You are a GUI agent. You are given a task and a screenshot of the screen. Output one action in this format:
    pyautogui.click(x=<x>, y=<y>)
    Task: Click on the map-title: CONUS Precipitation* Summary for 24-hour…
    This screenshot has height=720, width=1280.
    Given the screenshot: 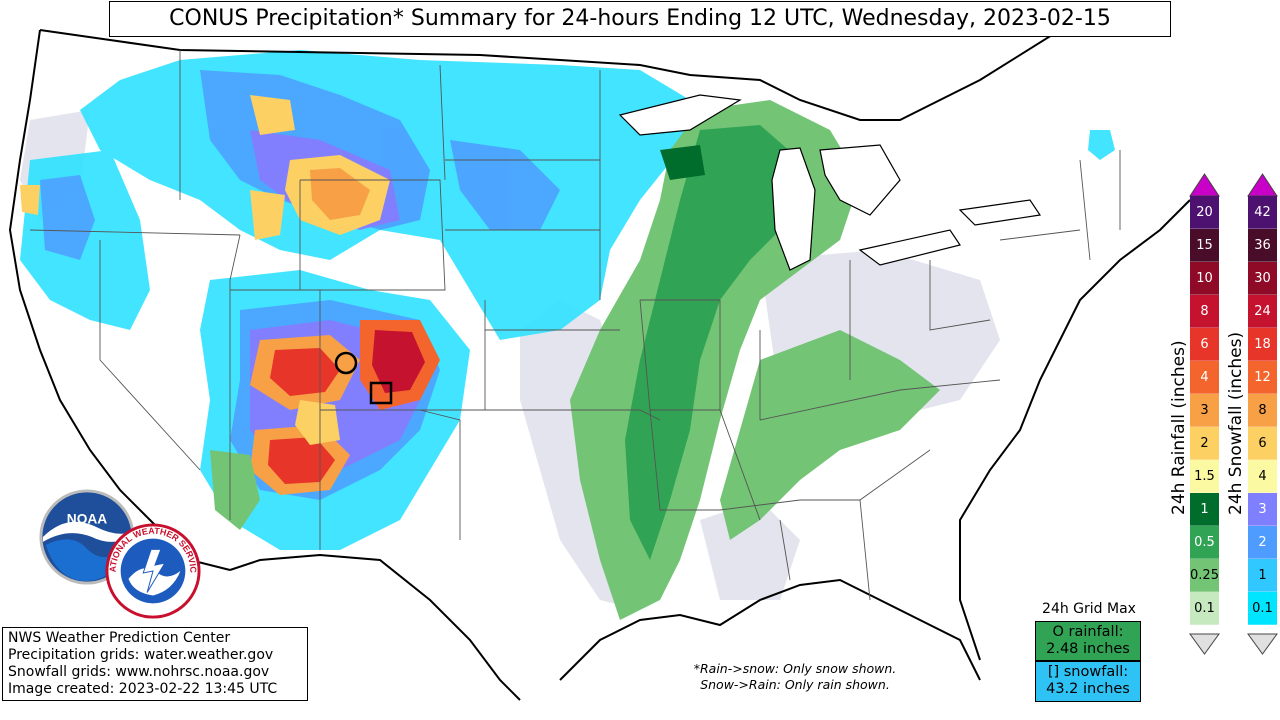 What is the action you would take?
    pyautogui.click(x=640, y=19)
    